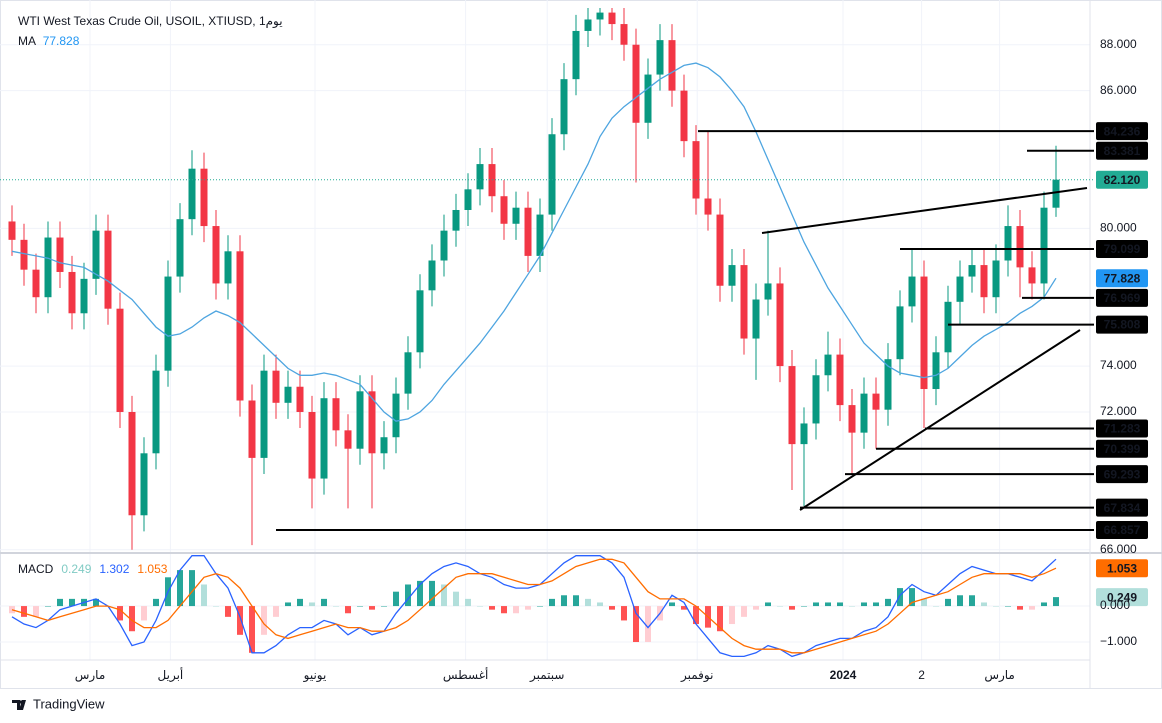  I want to click on hist-box, so click(1122, 597).